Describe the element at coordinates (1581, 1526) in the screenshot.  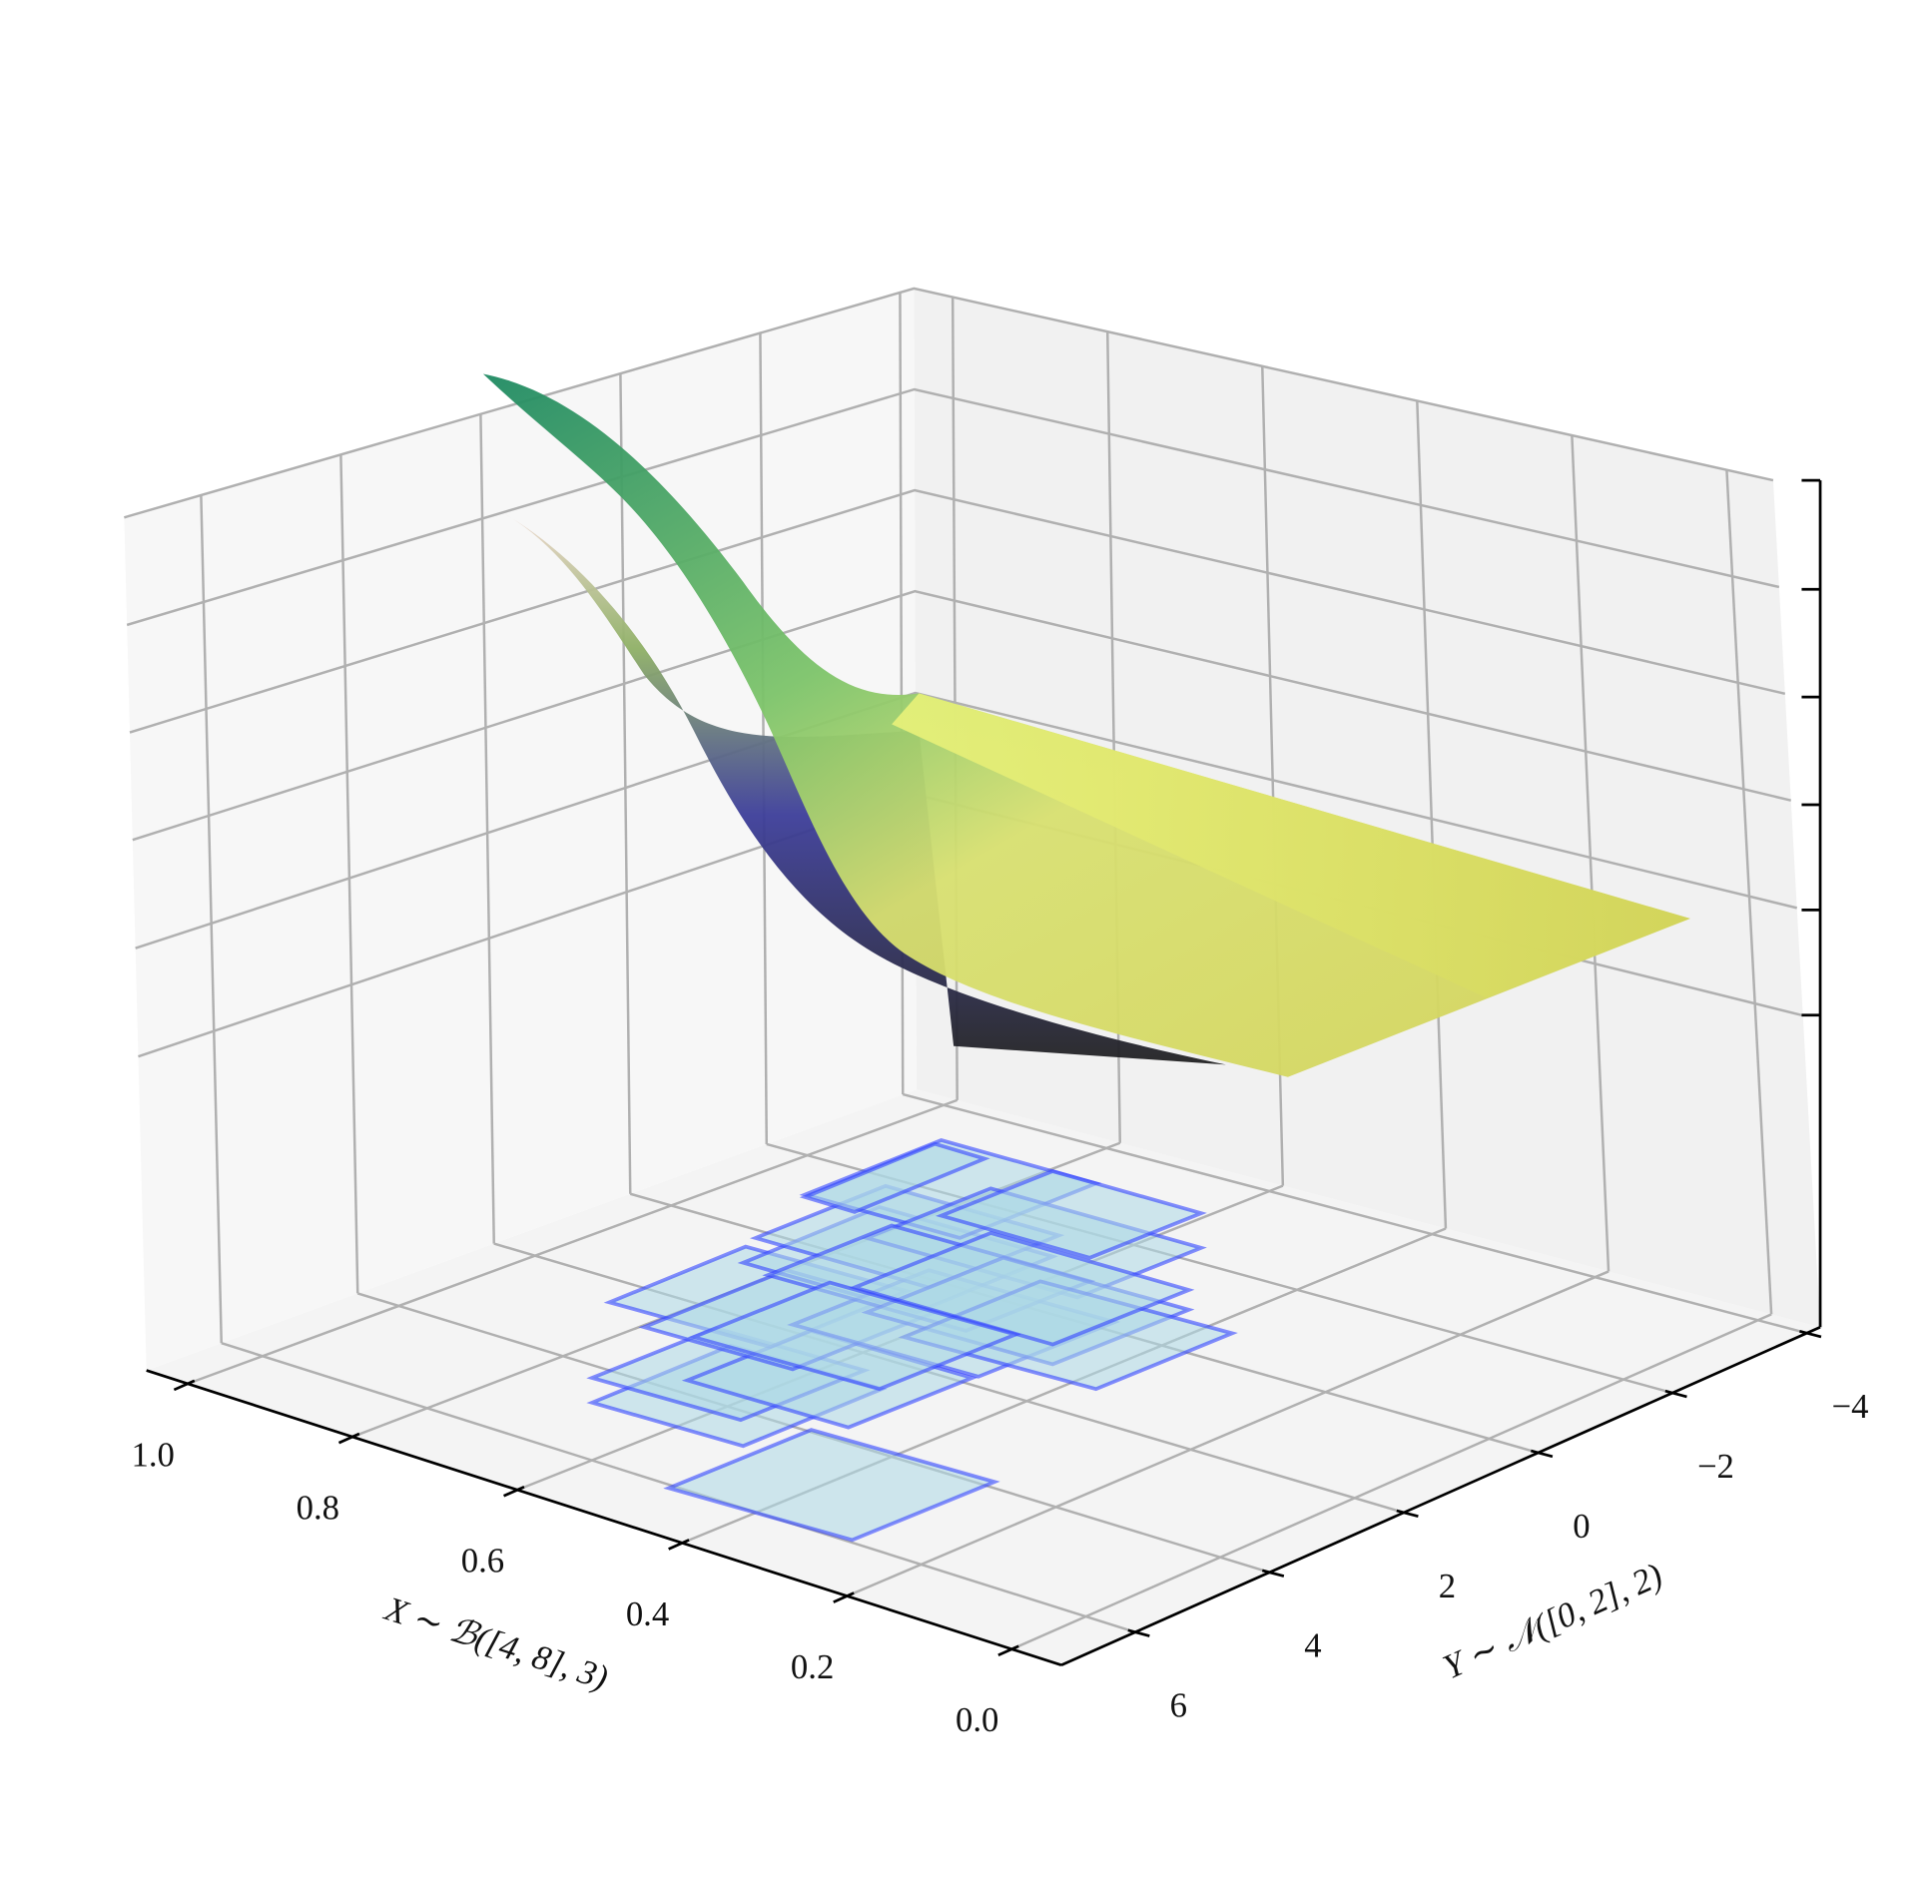
I see `y-tick-label: 0` at that location.